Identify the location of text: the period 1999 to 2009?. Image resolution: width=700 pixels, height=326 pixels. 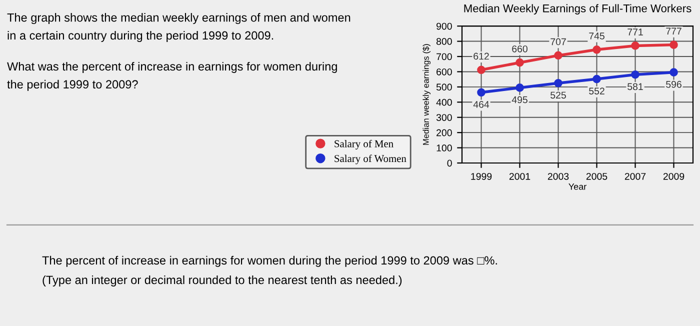
(72, 85).